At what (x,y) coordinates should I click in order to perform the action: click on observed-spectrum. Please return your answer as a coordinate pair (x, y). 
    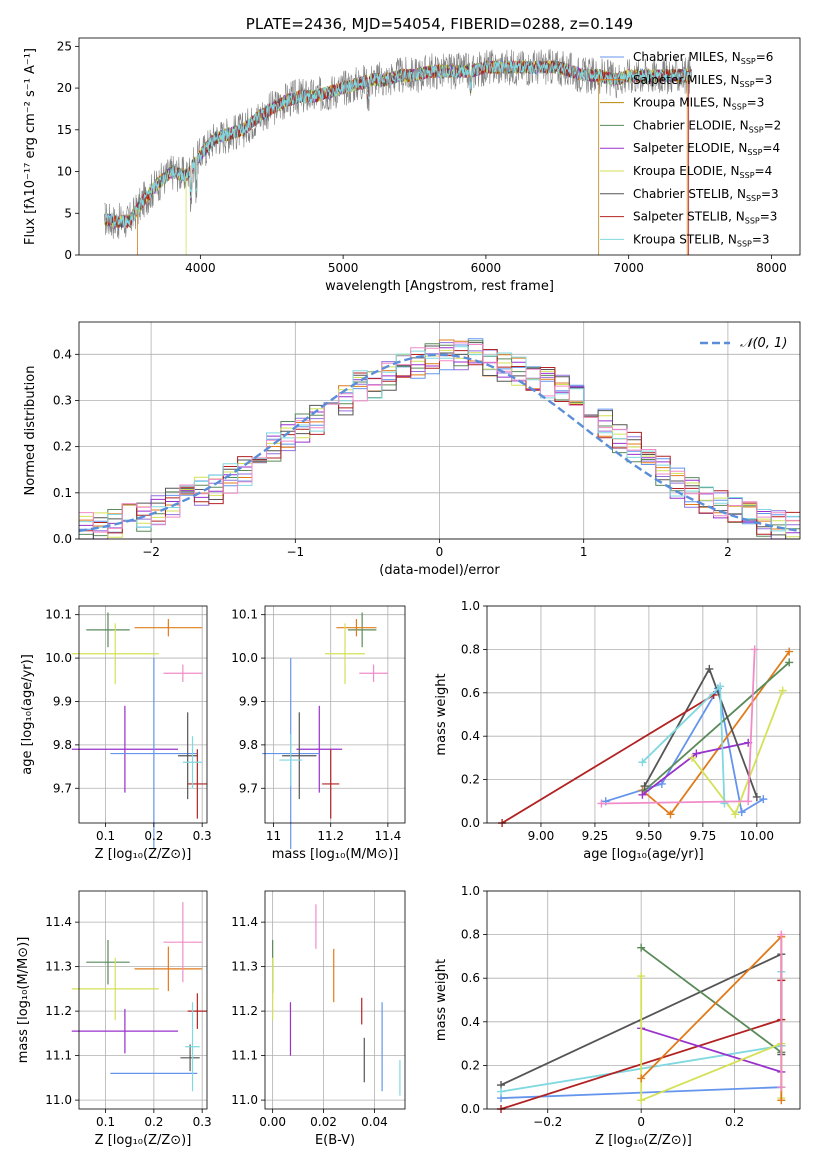
    Looking at the image, I should click on (398, 143).